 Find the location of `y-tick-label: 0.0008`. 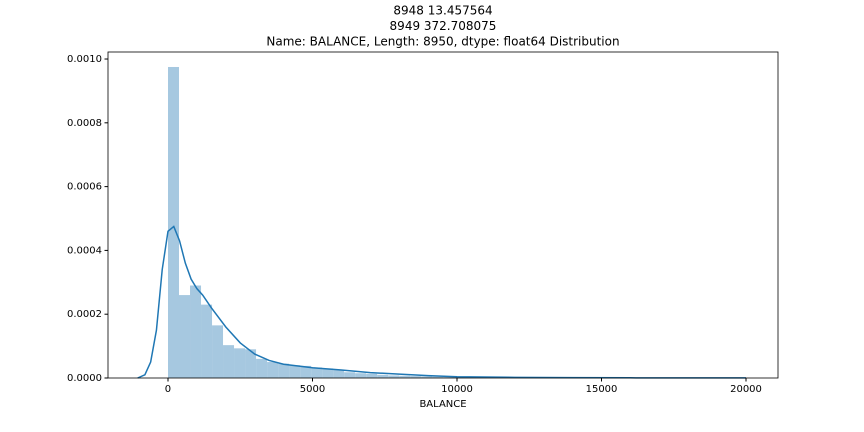

y-tick-label: 0.0008 is located at coordinates (84, 123).